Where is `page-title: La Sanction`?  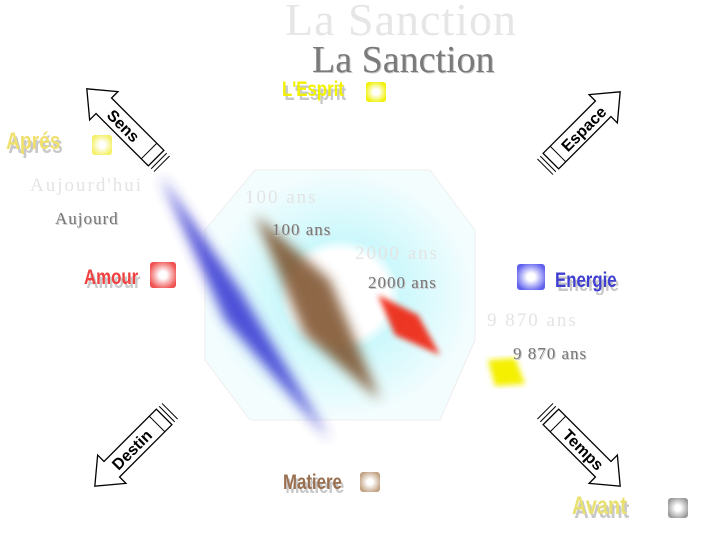
page-title: La Sanction is located at coordinates (403, 60).